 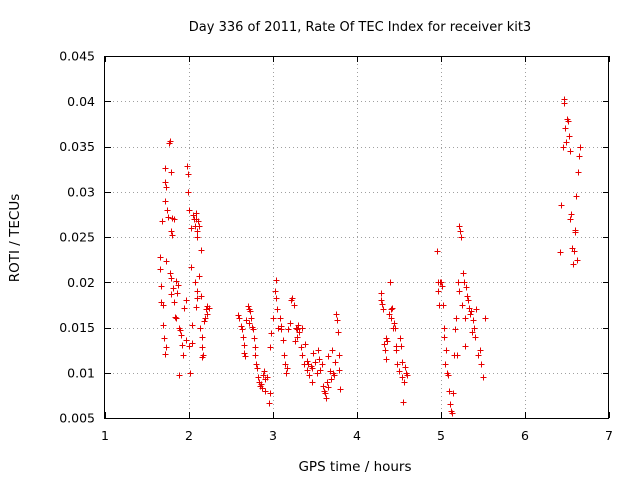 What do you see at coordinates (189, 435) in the screenshot?
I see `x-tick-label: 2` at bounding box center [189, 435].